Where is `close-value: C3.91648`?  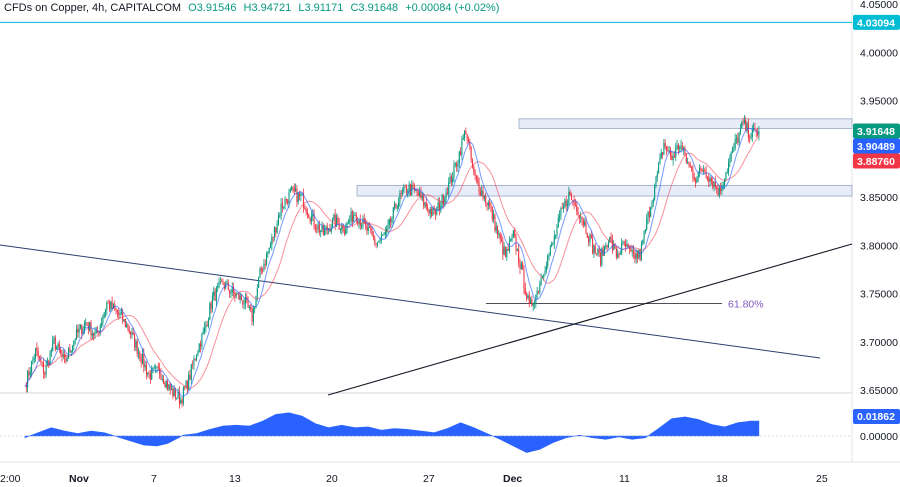 close-value: C3.91648 is located at coordinates (374, 8).